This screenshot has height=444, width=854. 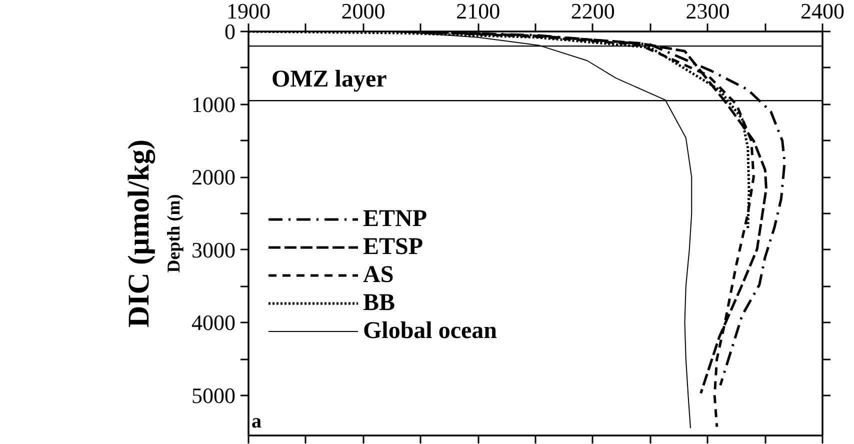 I want to click on legend-label: ETNP, so click(x=395, y=219).